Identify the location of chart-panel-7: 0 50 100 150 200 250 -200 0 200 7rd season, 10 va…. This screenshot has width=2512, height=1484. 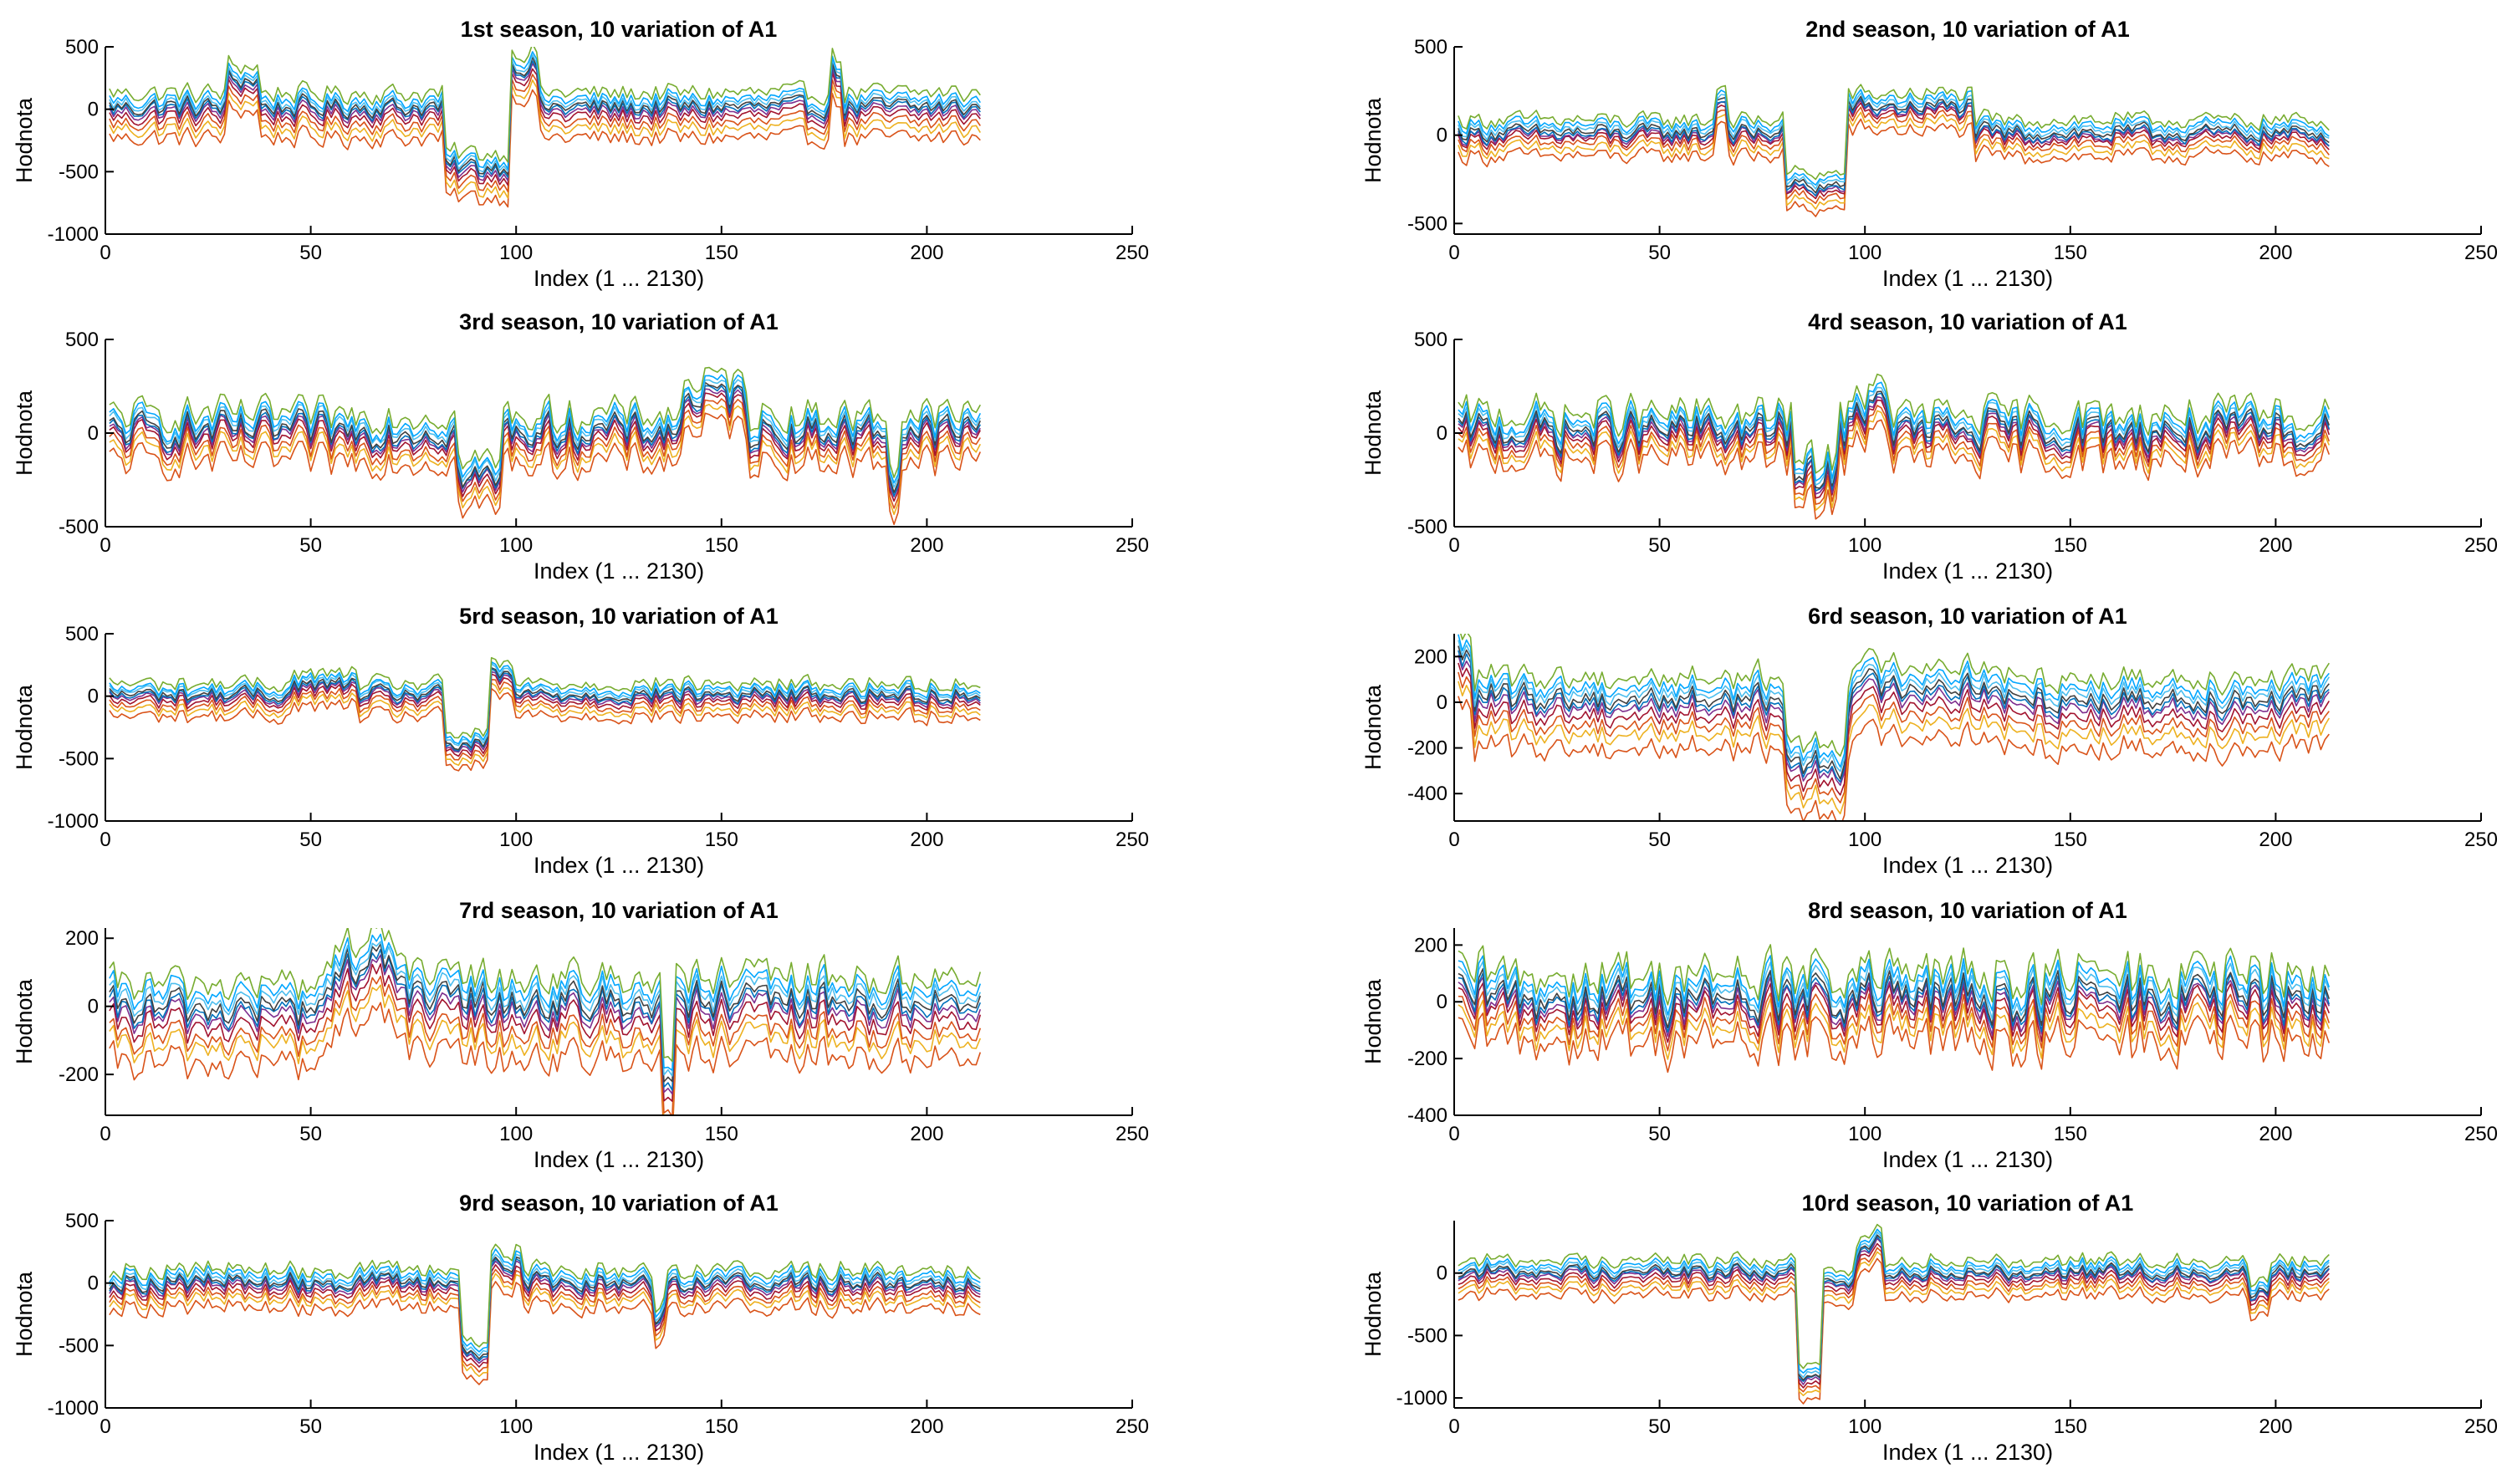
(580, 1035).